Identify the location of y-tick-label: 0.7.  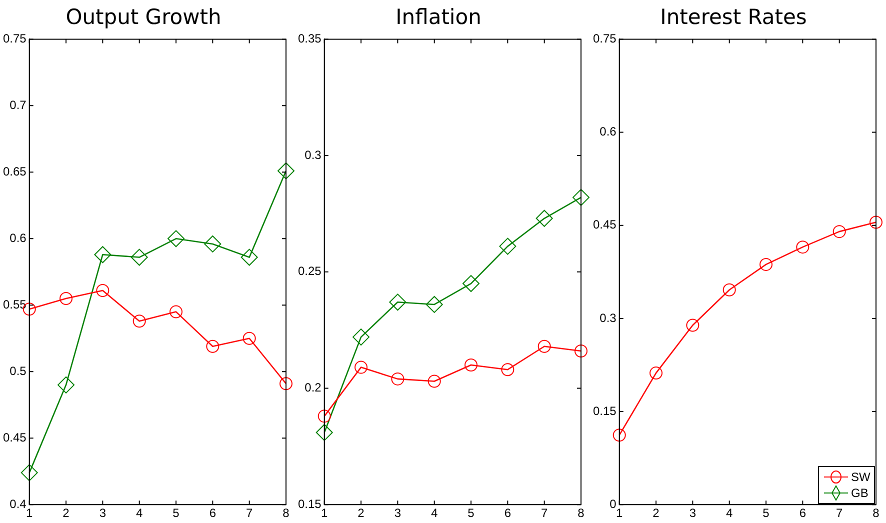
(18, 105).